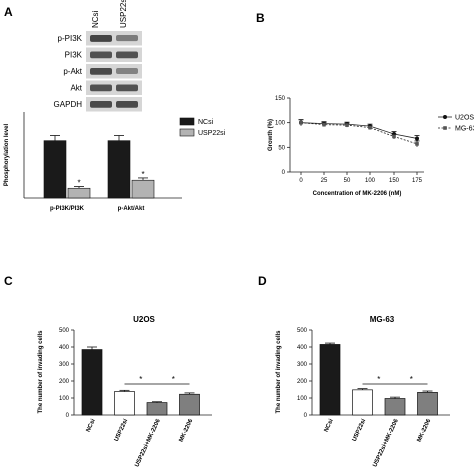 The image size is (474, 474). What do you see at coordinates (148, 443) in the screenshot?
I see `c-category-label-usp22si-mk-2206: USP22si+MK-2206` at bounding box center [148, 443].